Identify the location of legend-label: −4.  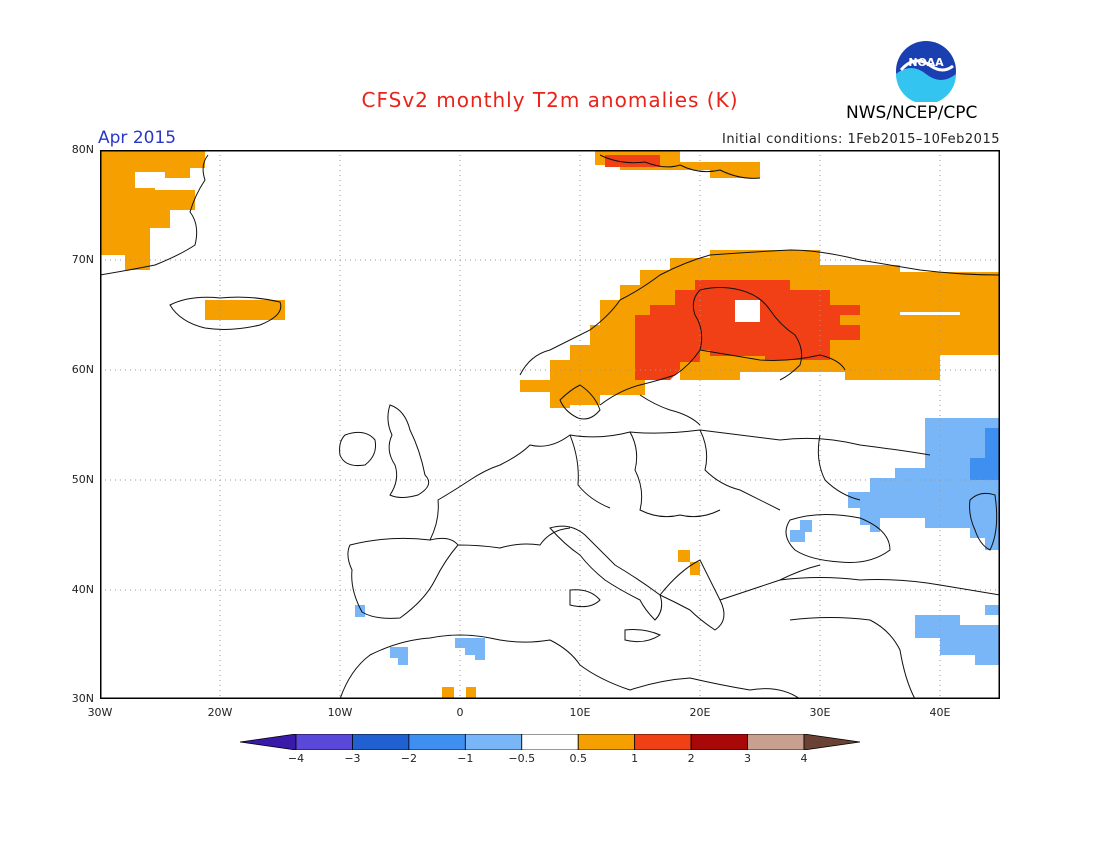
(296, 758).